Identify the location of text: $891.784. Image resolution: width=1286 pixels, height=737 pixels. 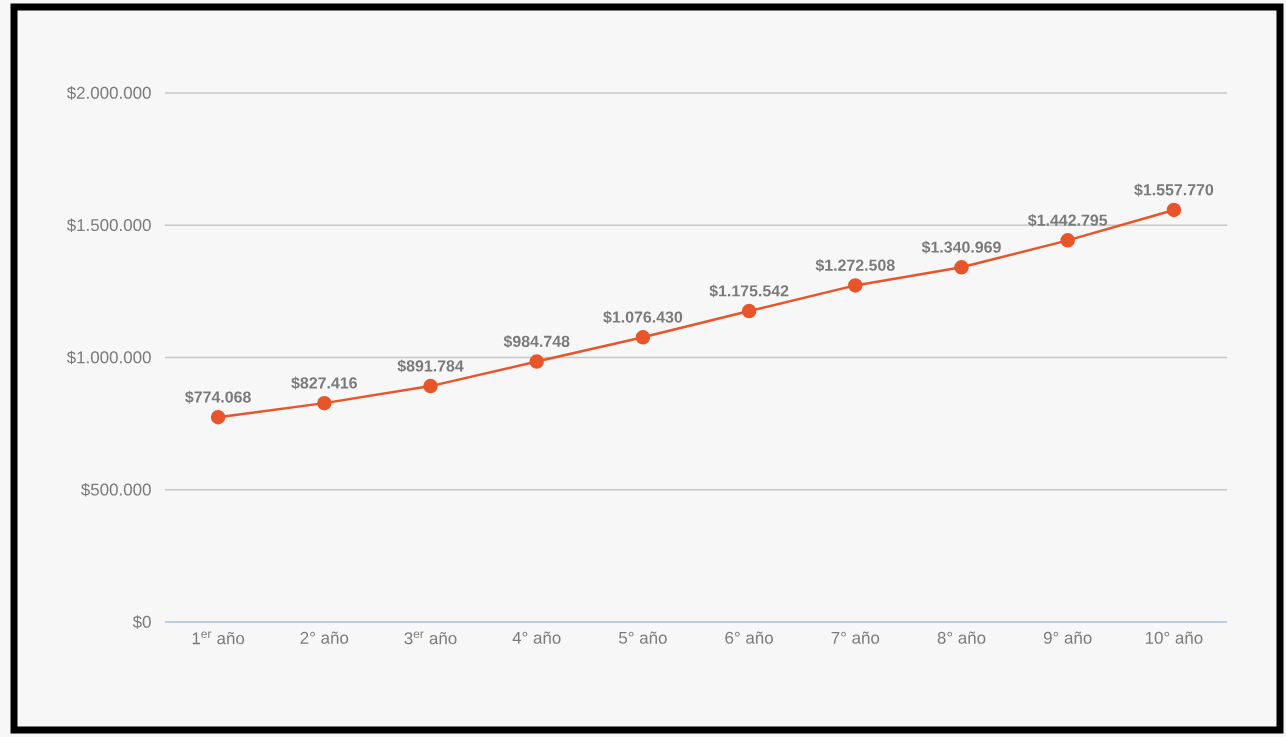
(430, 366).